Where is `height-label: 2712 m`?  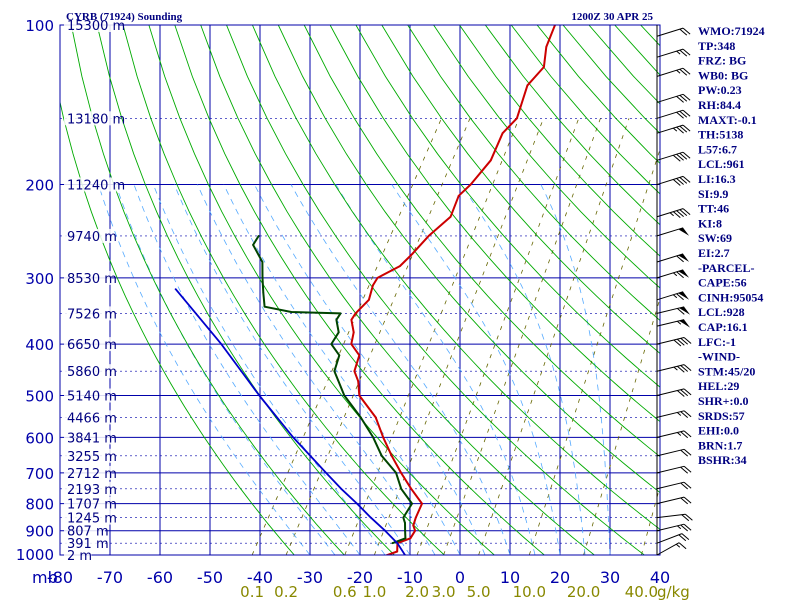 height-label: 2712 m is located at coordinates (92, 474).